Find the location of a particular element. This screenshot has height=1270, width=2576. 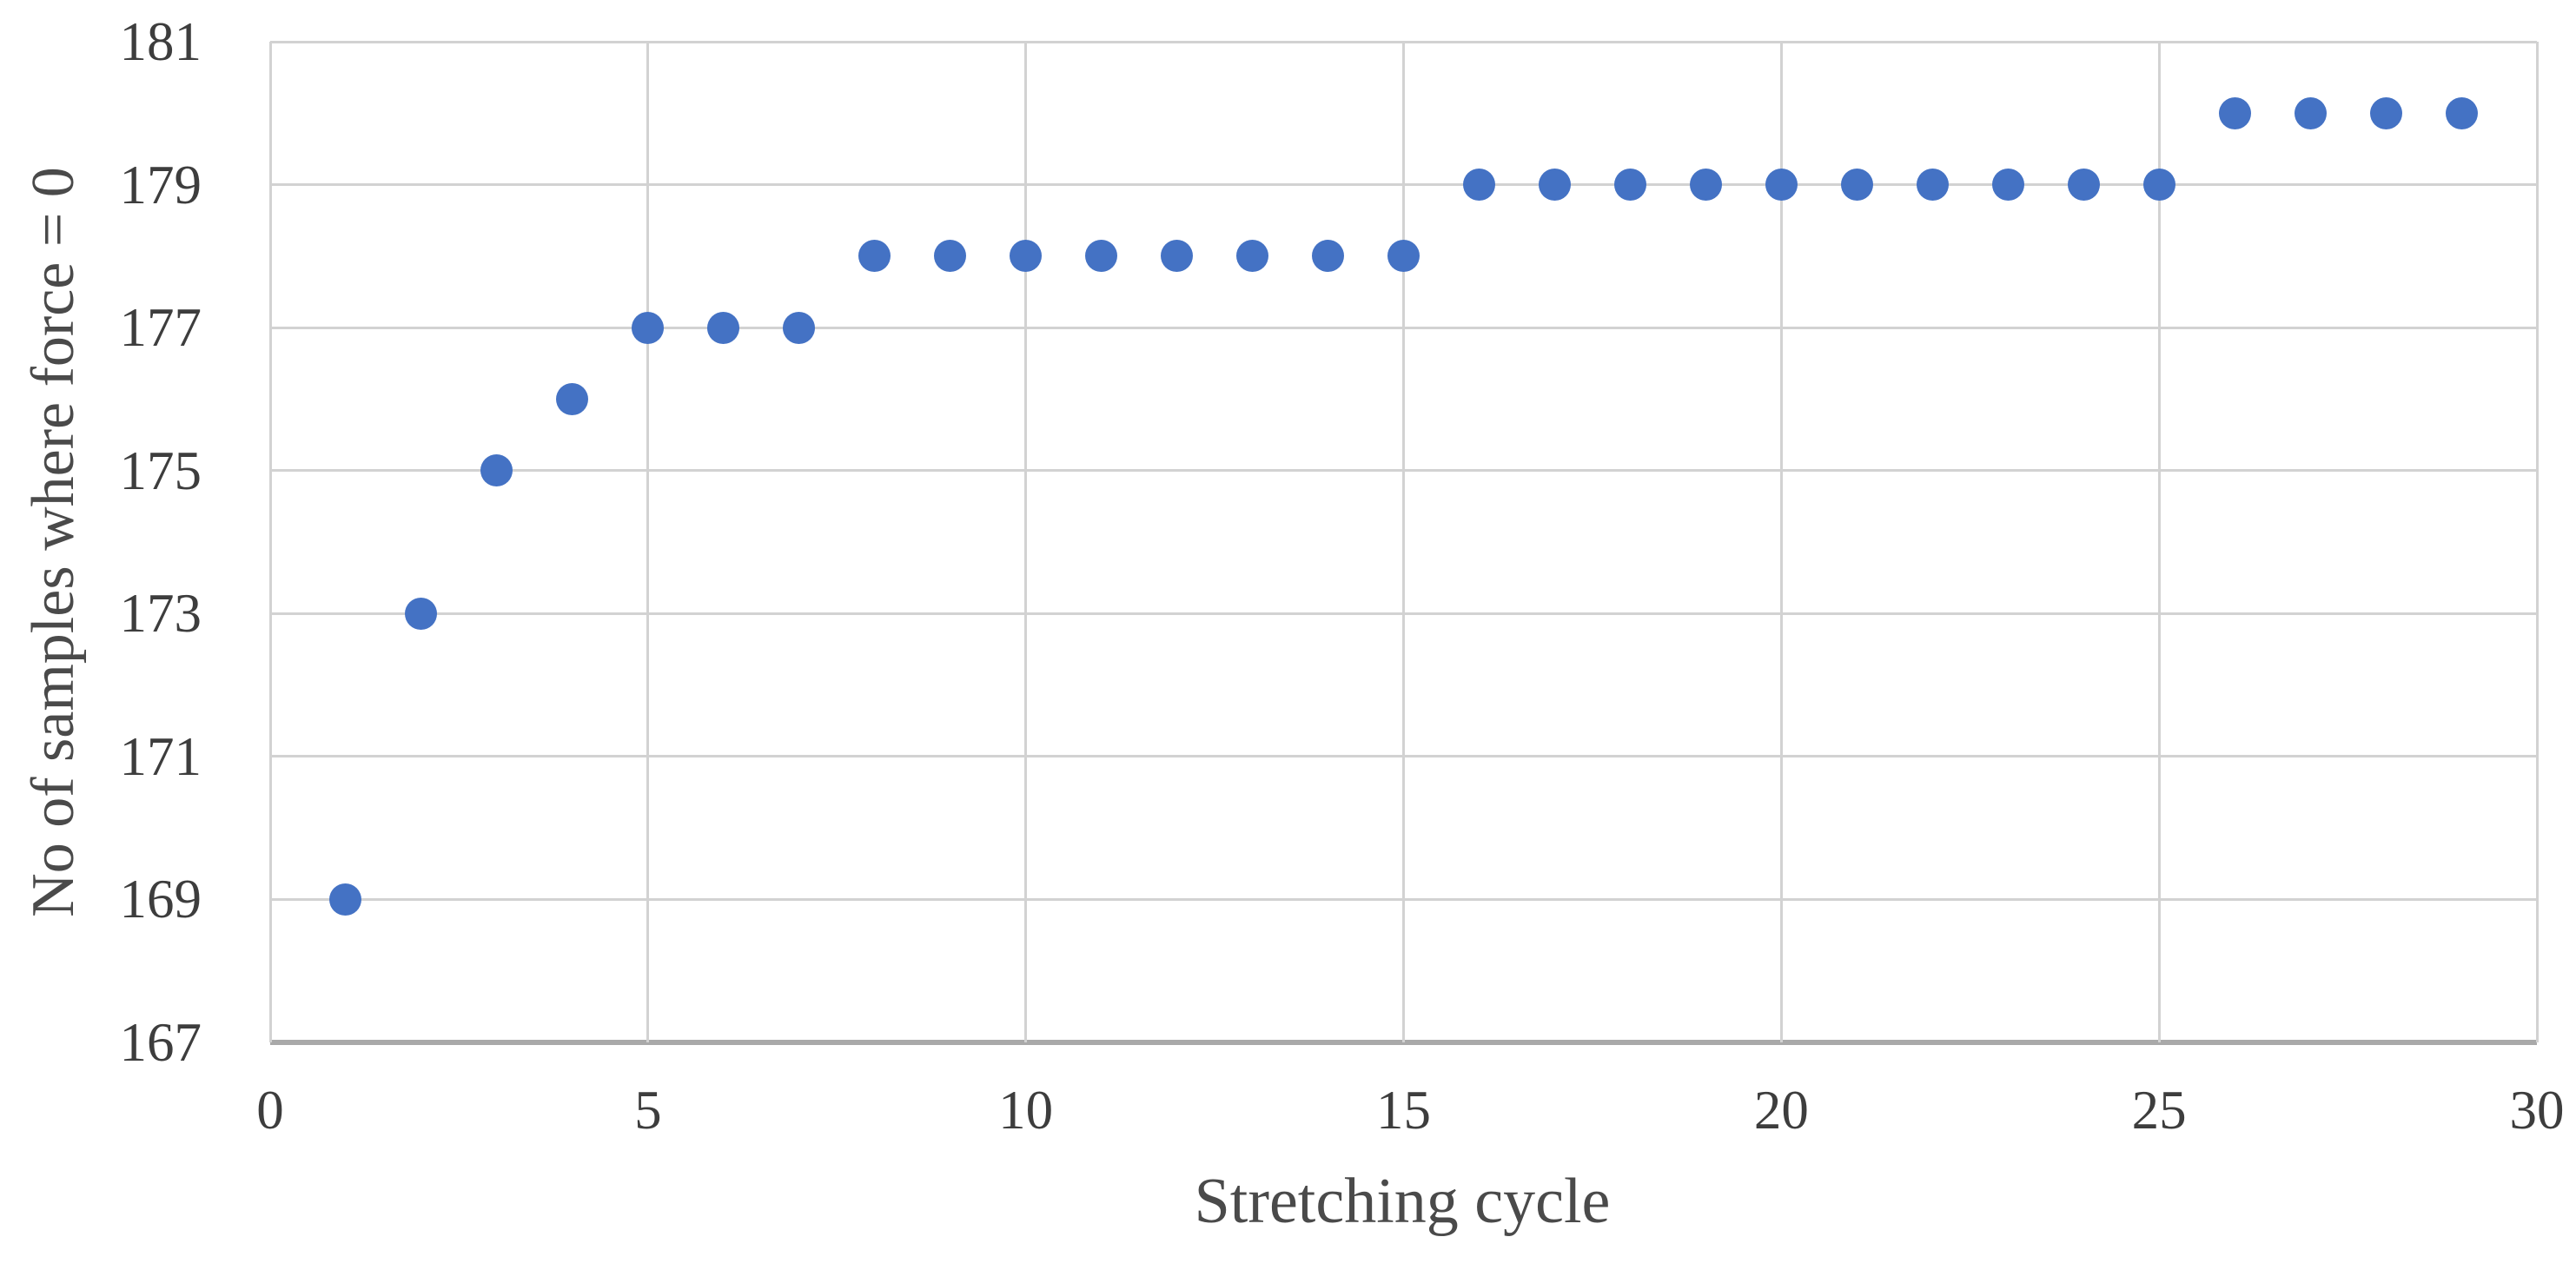

x-tick-label: 25 is located at coordinates (2159, 1110).